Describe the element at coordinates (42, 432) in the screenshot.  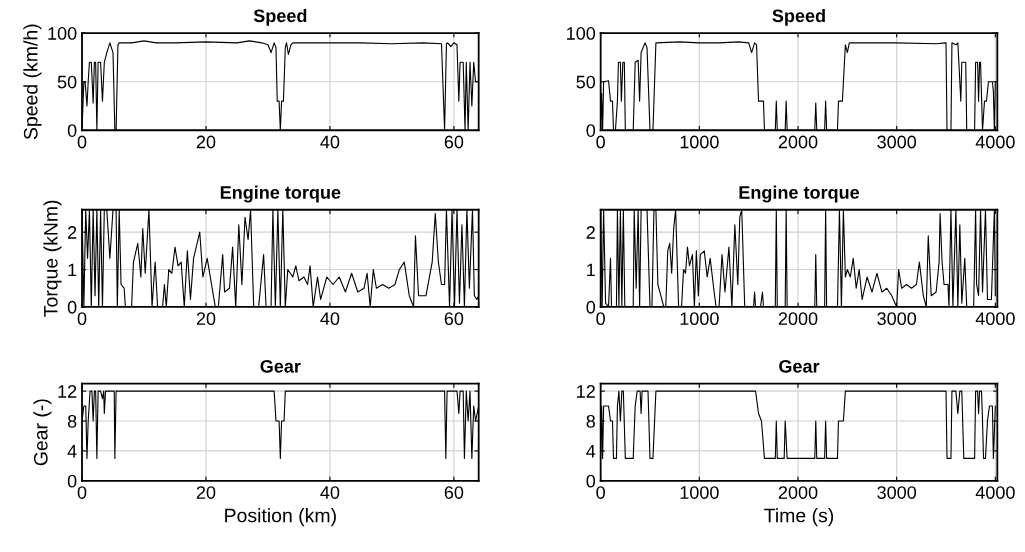
I see `y-axis-title: Gear (-)` at that location.